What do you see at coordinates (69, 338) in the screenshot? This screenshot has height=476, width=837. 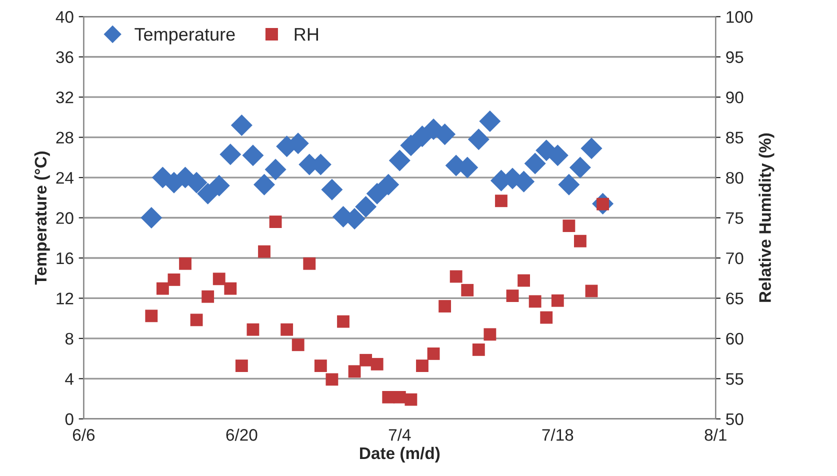 I see `y-tick-label: 8` at bounding box center [69, 338].